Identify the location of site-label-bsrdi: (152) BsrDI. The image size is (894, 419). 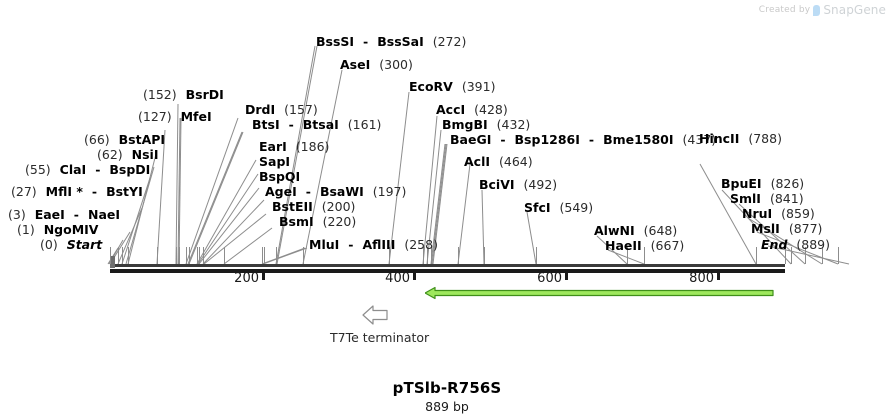
(183, 94).